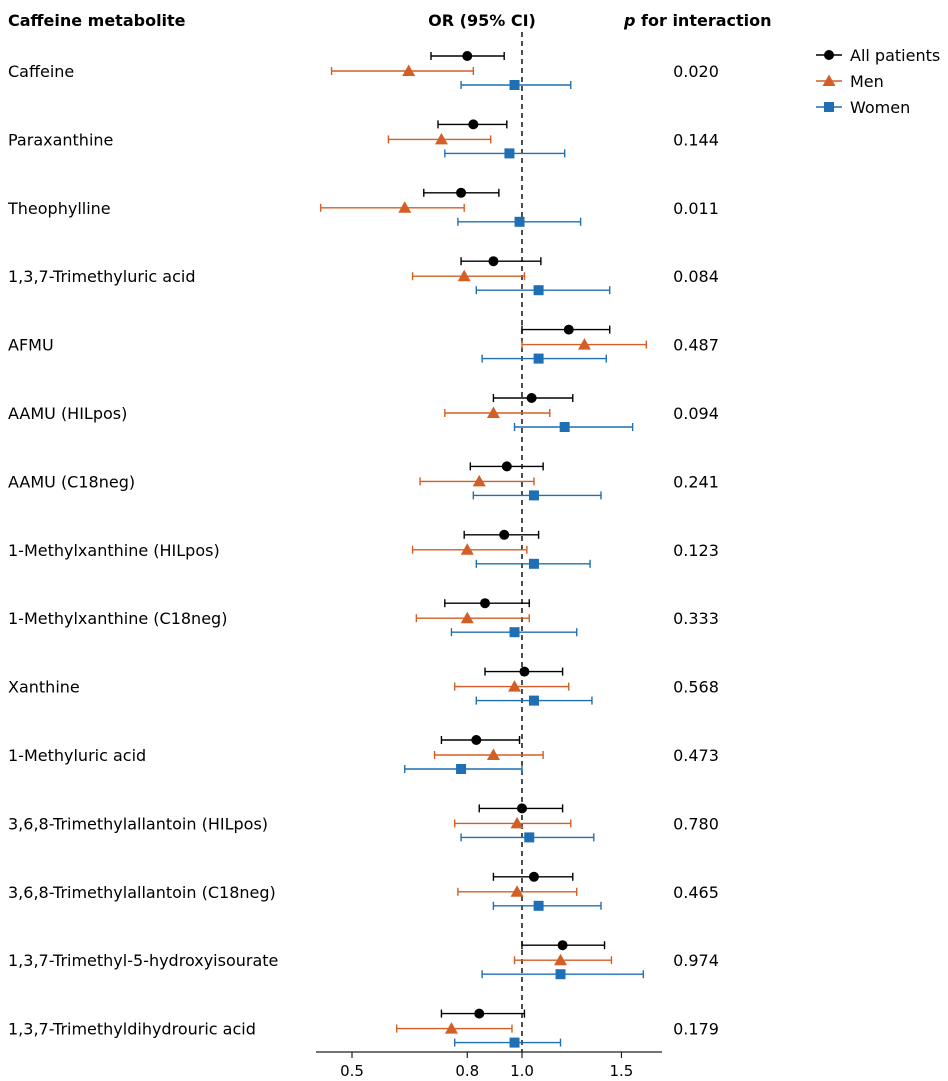  What do you see at coordinates (132, 1029) in the screenshot?
I see `row-label: 1,3,7-Trimethyldihydrouric acid` at bounding box center [132, 1029].